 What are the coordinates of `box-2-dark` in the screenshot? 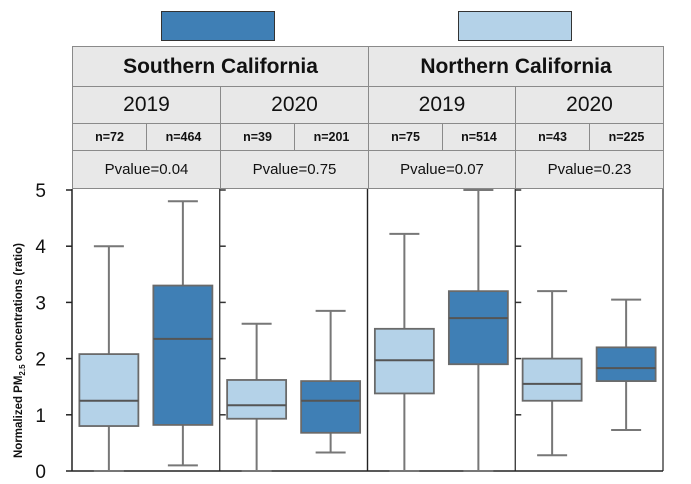 It's located at (331, 381).